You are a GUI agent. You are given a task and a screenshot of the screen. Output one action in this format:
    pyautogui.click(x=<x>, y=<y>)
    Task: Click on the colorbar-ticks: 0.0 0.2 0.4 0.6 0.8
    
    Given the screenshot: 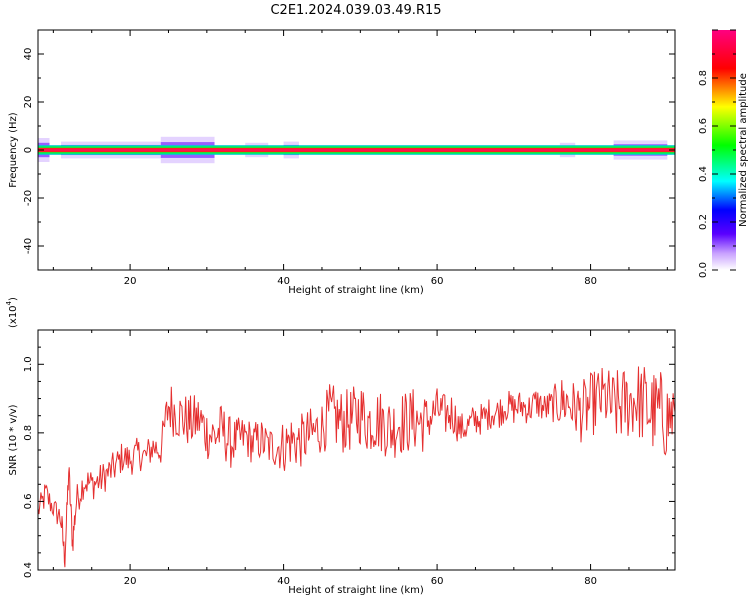 What is the action you would take?
    pyautogui.click(x=717, y=153)
    